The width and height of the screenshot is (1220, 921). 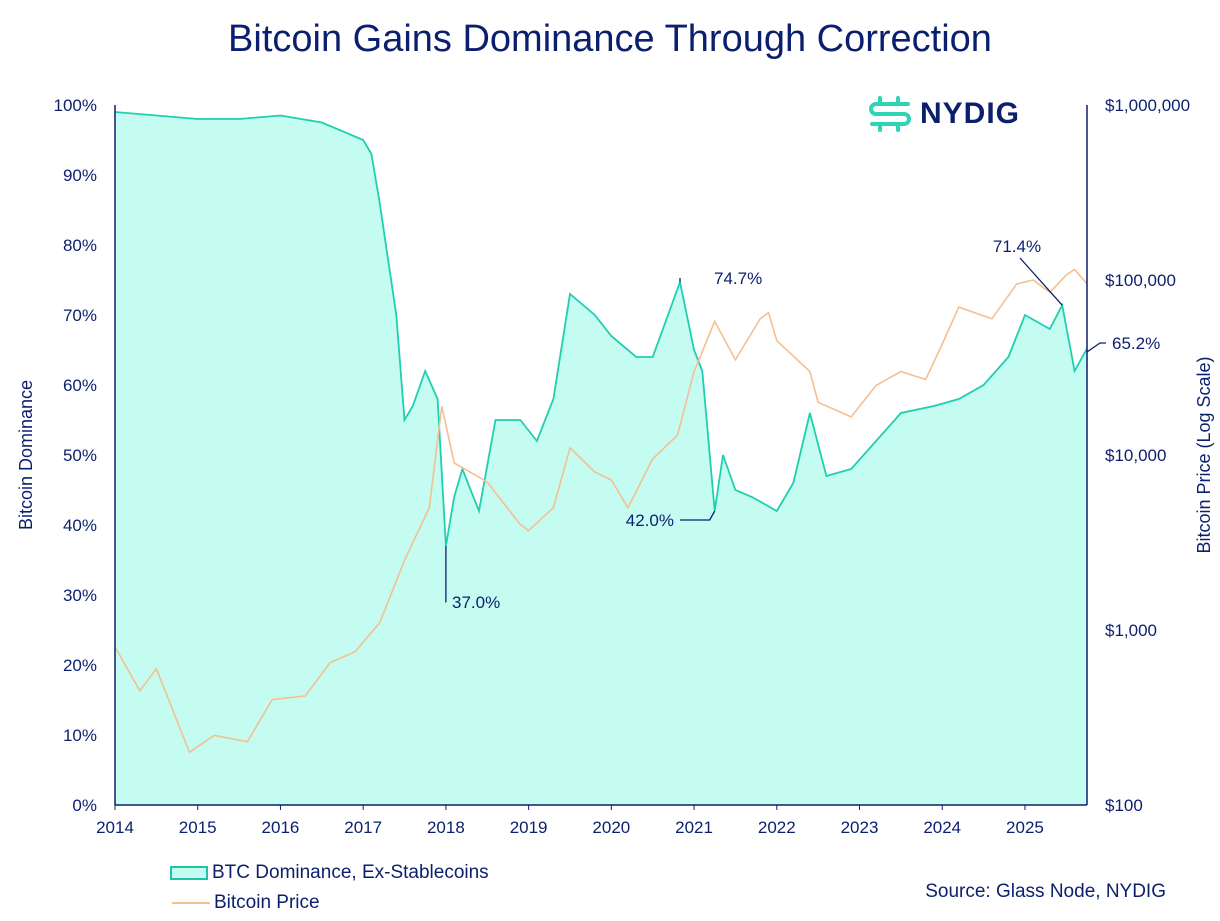 I want to click on y2-tick-label: $10,000, so click(x=1135, y=455).